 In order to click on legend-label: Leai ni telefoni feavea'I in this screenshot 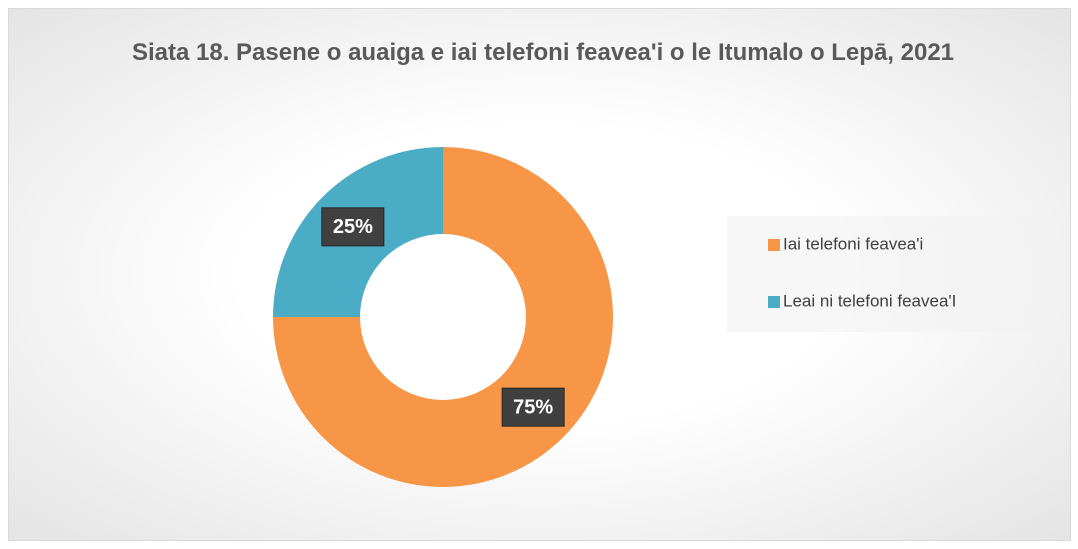, I will do `click(869, 300)`.